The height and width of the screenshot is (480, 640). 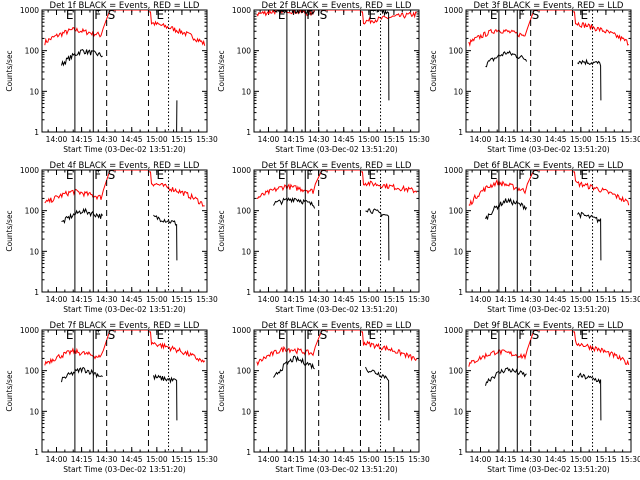 What do you see at coordinates (125, 326) in the screenshot?
I see `chart-title: Det 7f BLACK = Events, RED = LLD` at bounding box center [125, 326].